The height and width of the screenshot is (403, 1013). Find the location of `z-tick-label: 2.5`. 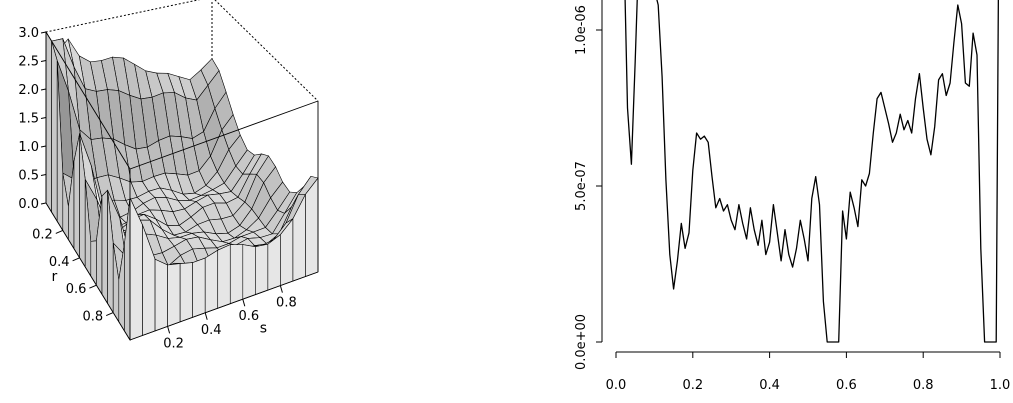

z-tick-label: 2.5 is located at coordinates (28, 62).